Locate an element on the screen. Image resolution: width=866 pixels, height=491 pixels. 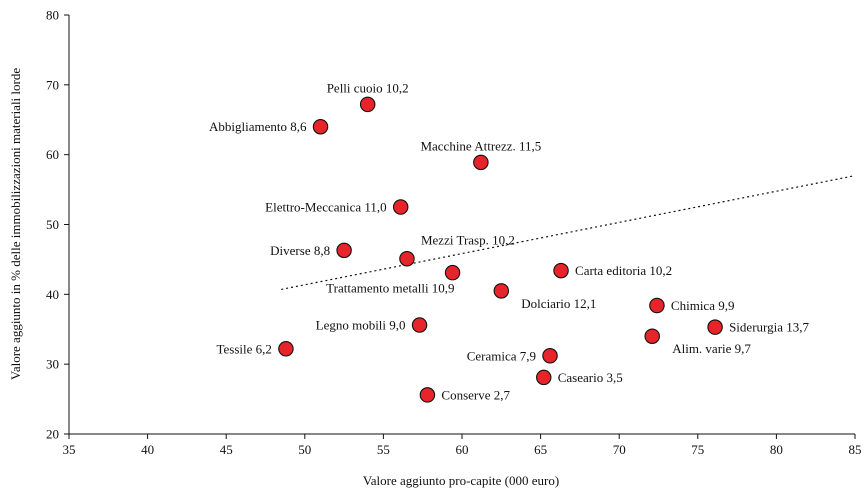
y-tick-label: 40 is located at coordinates (52, 294).